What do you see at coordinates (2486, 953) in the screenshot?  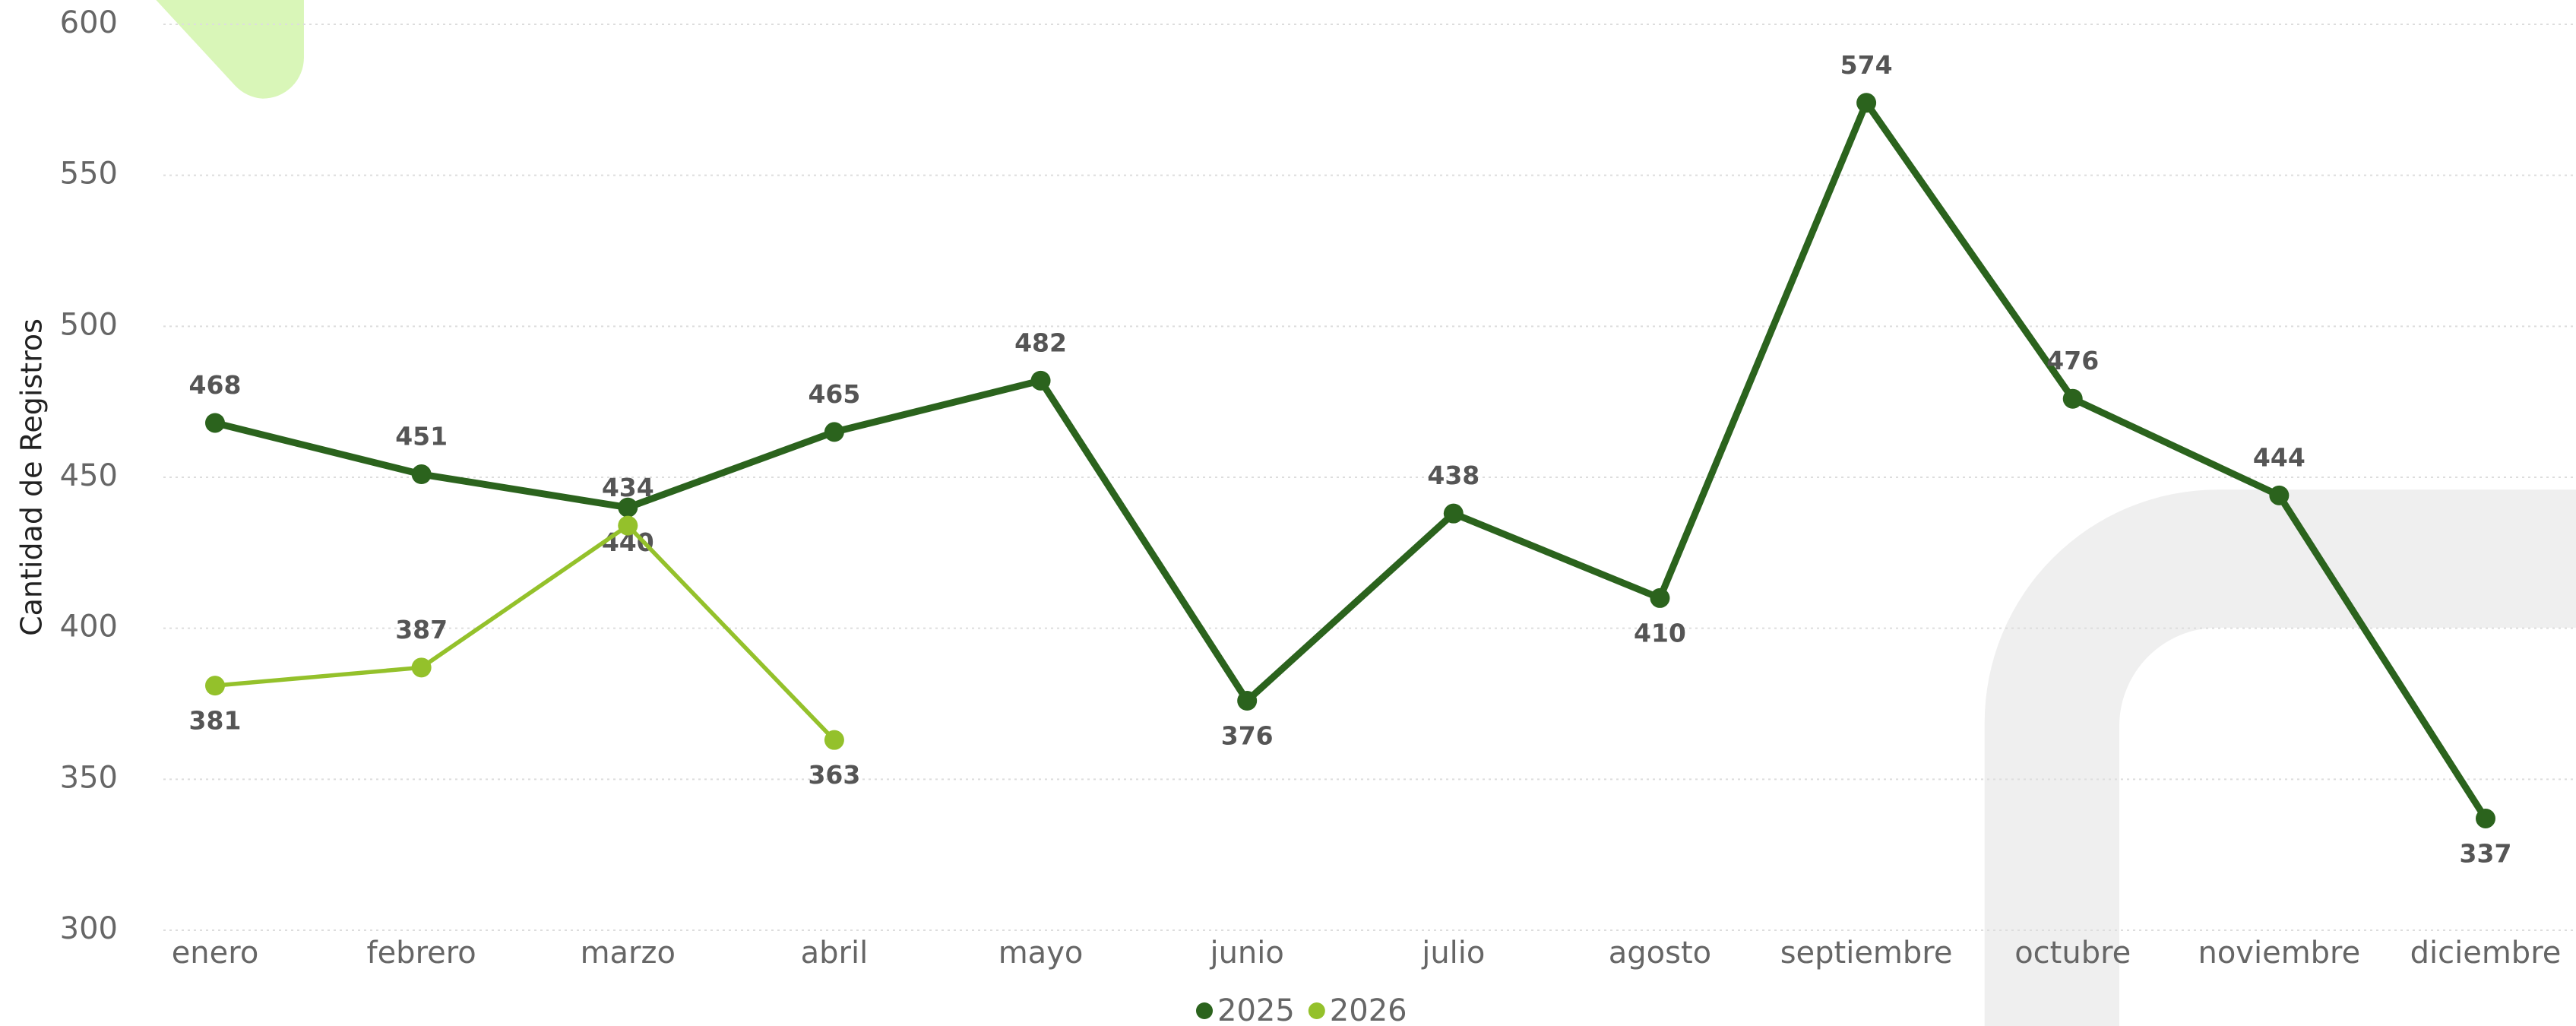 I see `x-tick-label: diciembre` at bounding box center [2486, 953].